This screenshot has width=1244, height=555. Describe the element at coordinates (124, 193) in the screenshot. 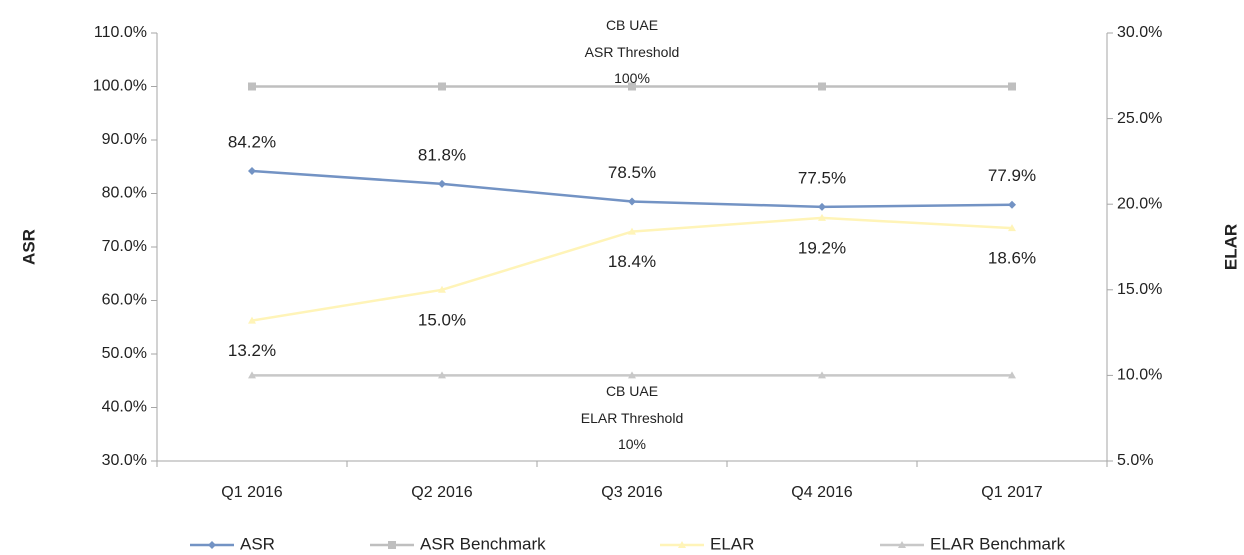

I see `y-tick-label: 80.0%` at that location.